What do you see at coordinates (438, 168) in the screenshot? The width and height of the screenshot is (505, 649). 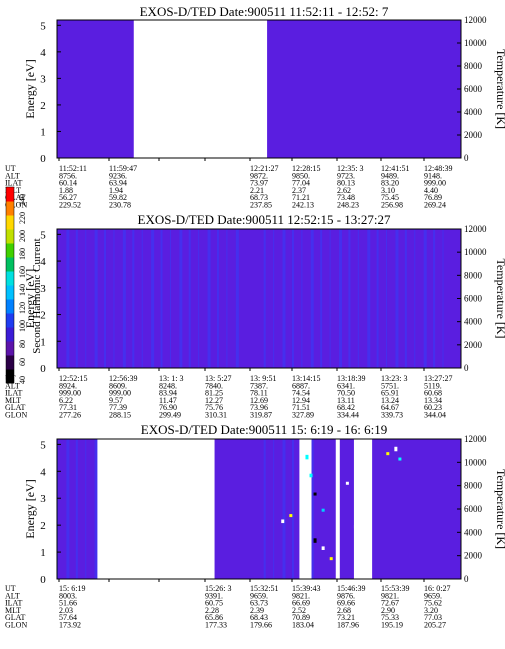 I see `ephemeris-value: 12:48:39` at bounding box center [438, 168].